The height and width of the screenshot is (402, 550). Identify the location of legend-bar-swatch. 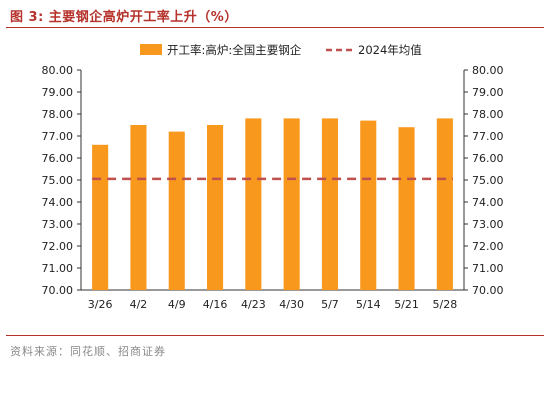
(151, 49).